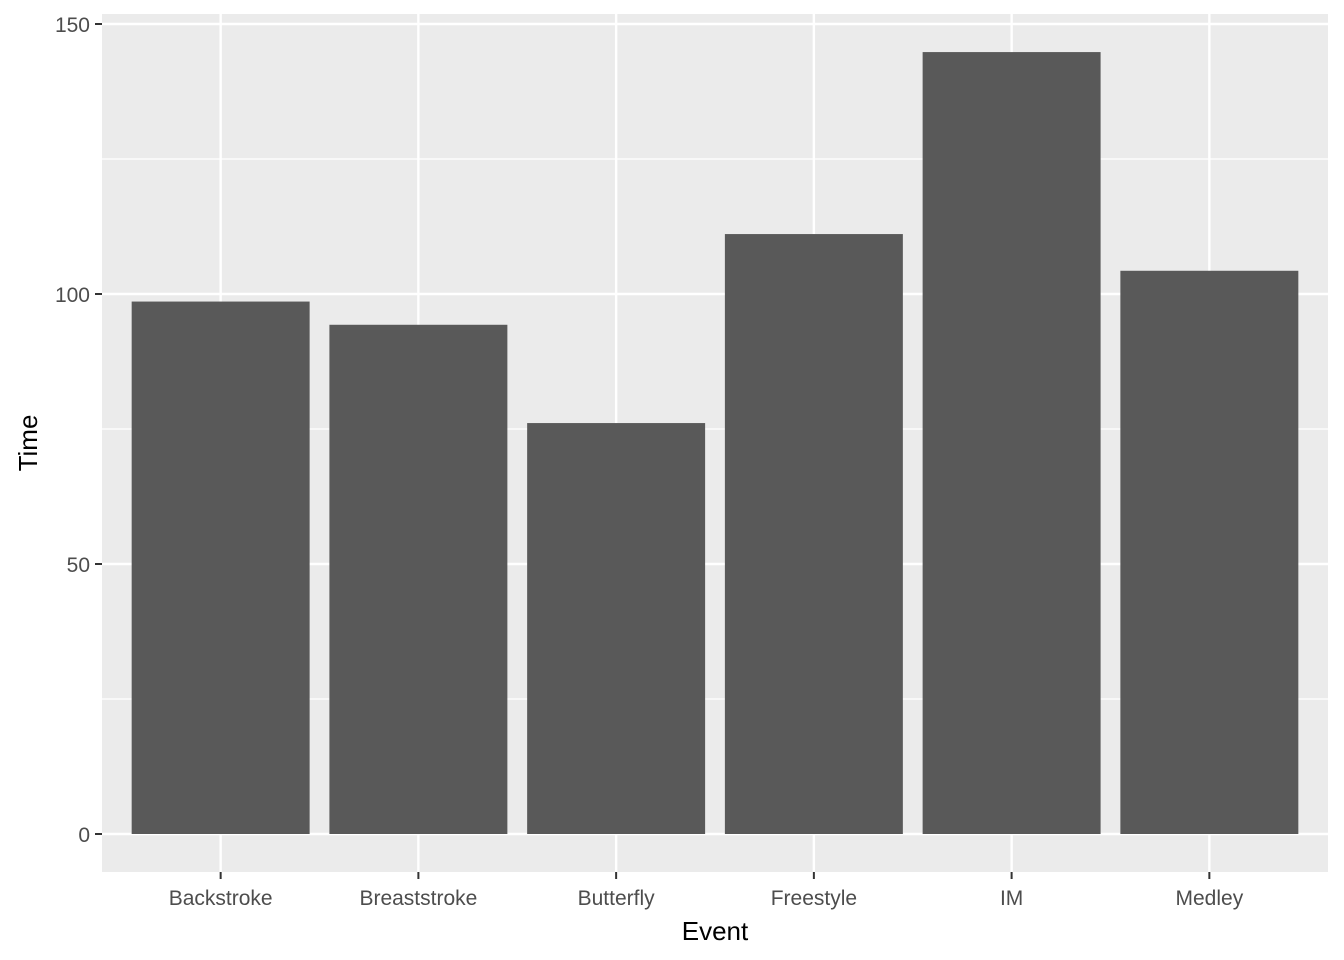 The width and height of the screenshot is (1344, 960). Describe the element at coordinates (84, 835) in the screenshot. I see `y-tick-label: 0` at that location.